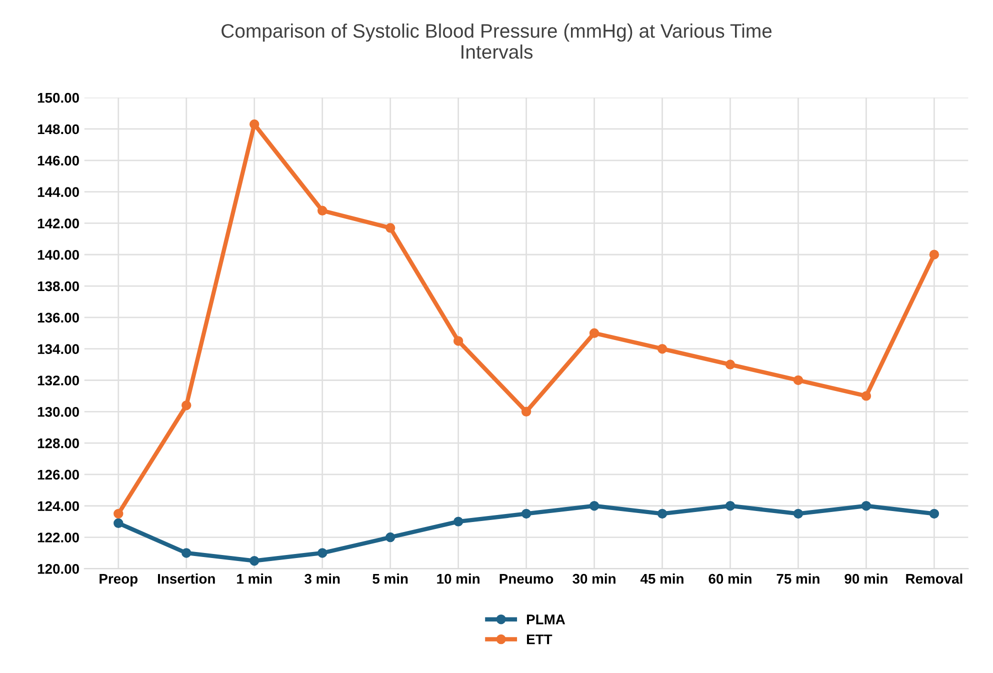  I want to click on x-tick-label: Removal, so click(934, 579).